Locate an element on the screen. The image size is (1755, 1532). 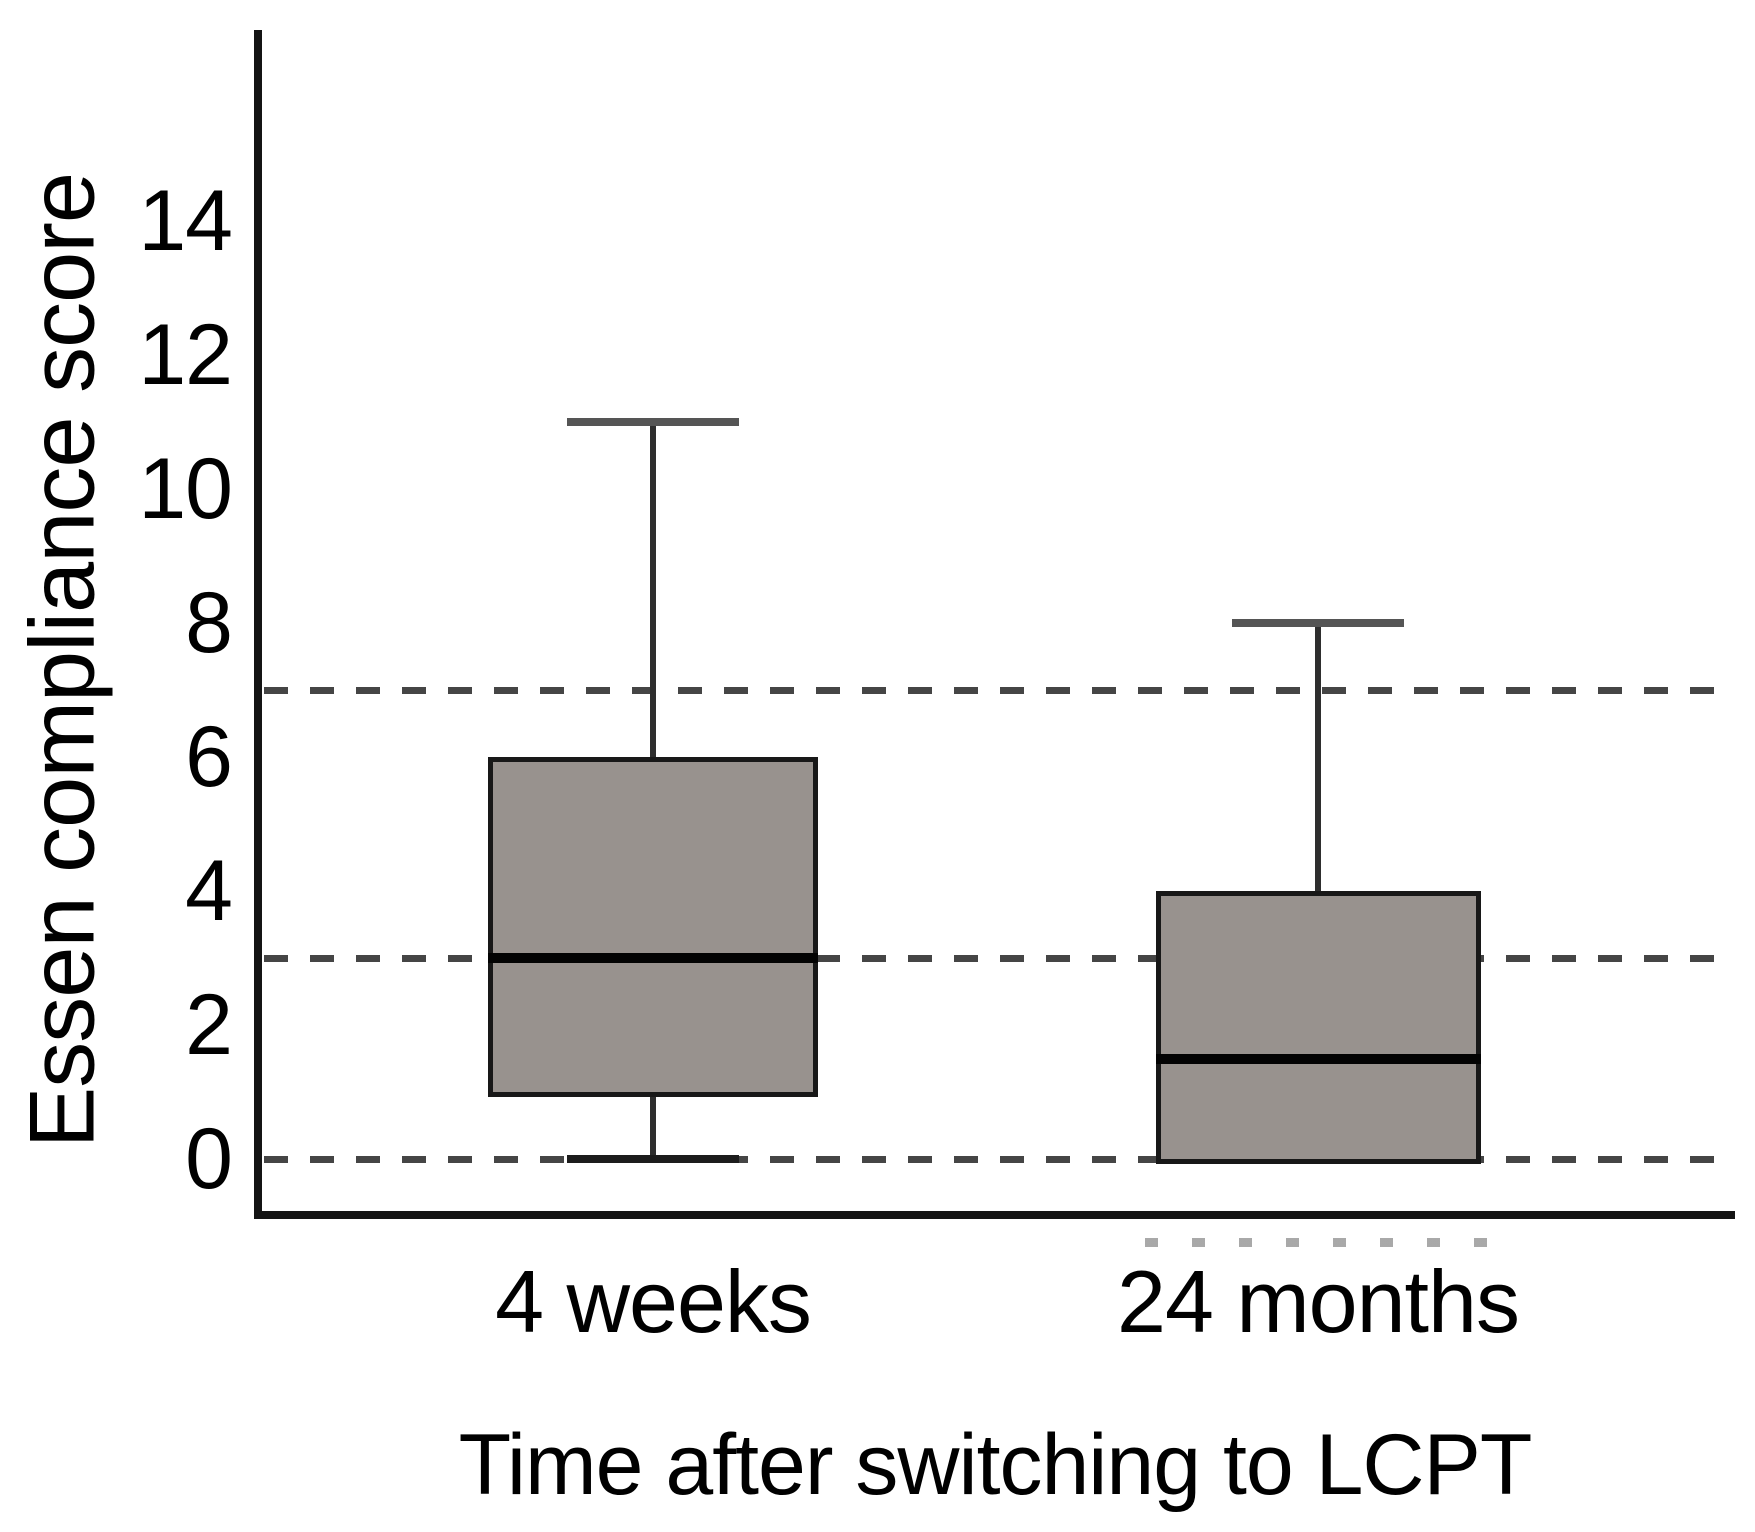
lower-whisker is located at coordinates (653, 1125).